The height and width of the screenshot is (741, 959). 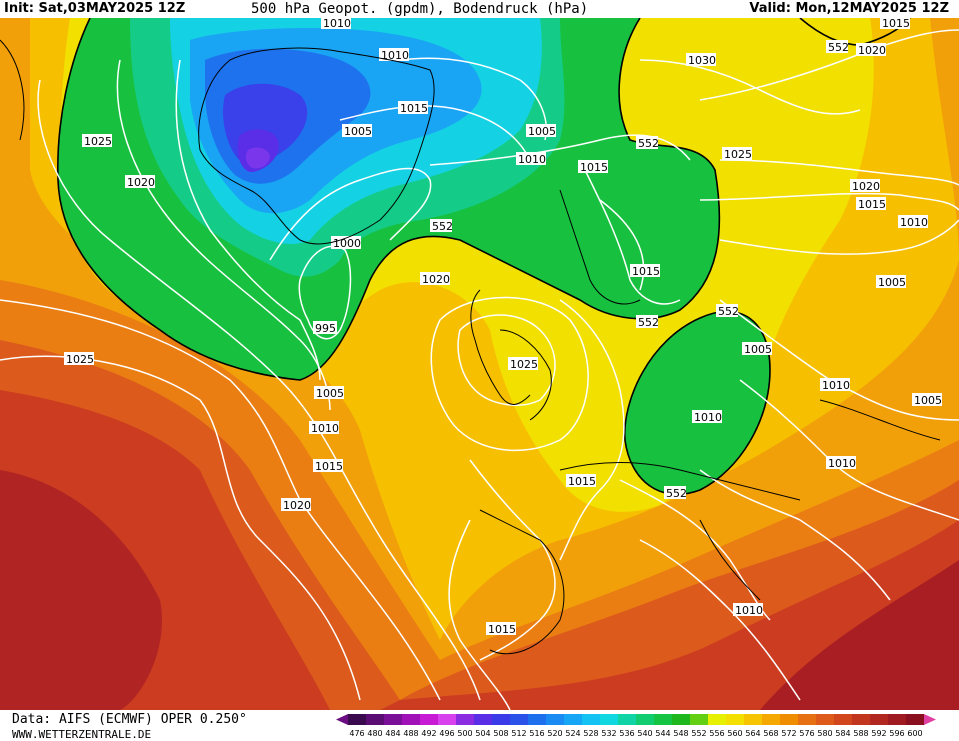 What do you see at coordinates (392, 733) in the screenshot?
I see `colorbar-tick-label: 484` at bounding box center [392, 733].